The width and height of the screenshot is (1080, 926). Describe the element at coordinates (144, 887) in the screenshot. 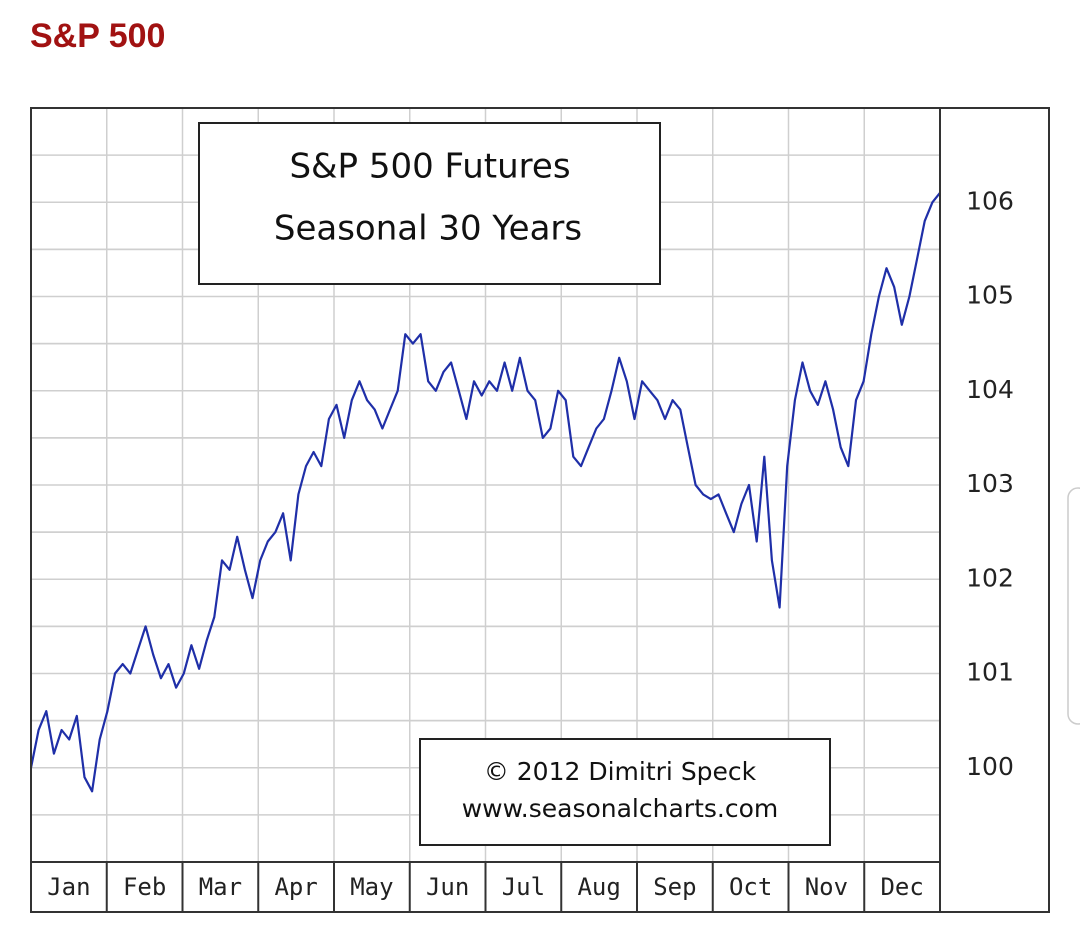

I see `x-tick-label: Feb` at that location.